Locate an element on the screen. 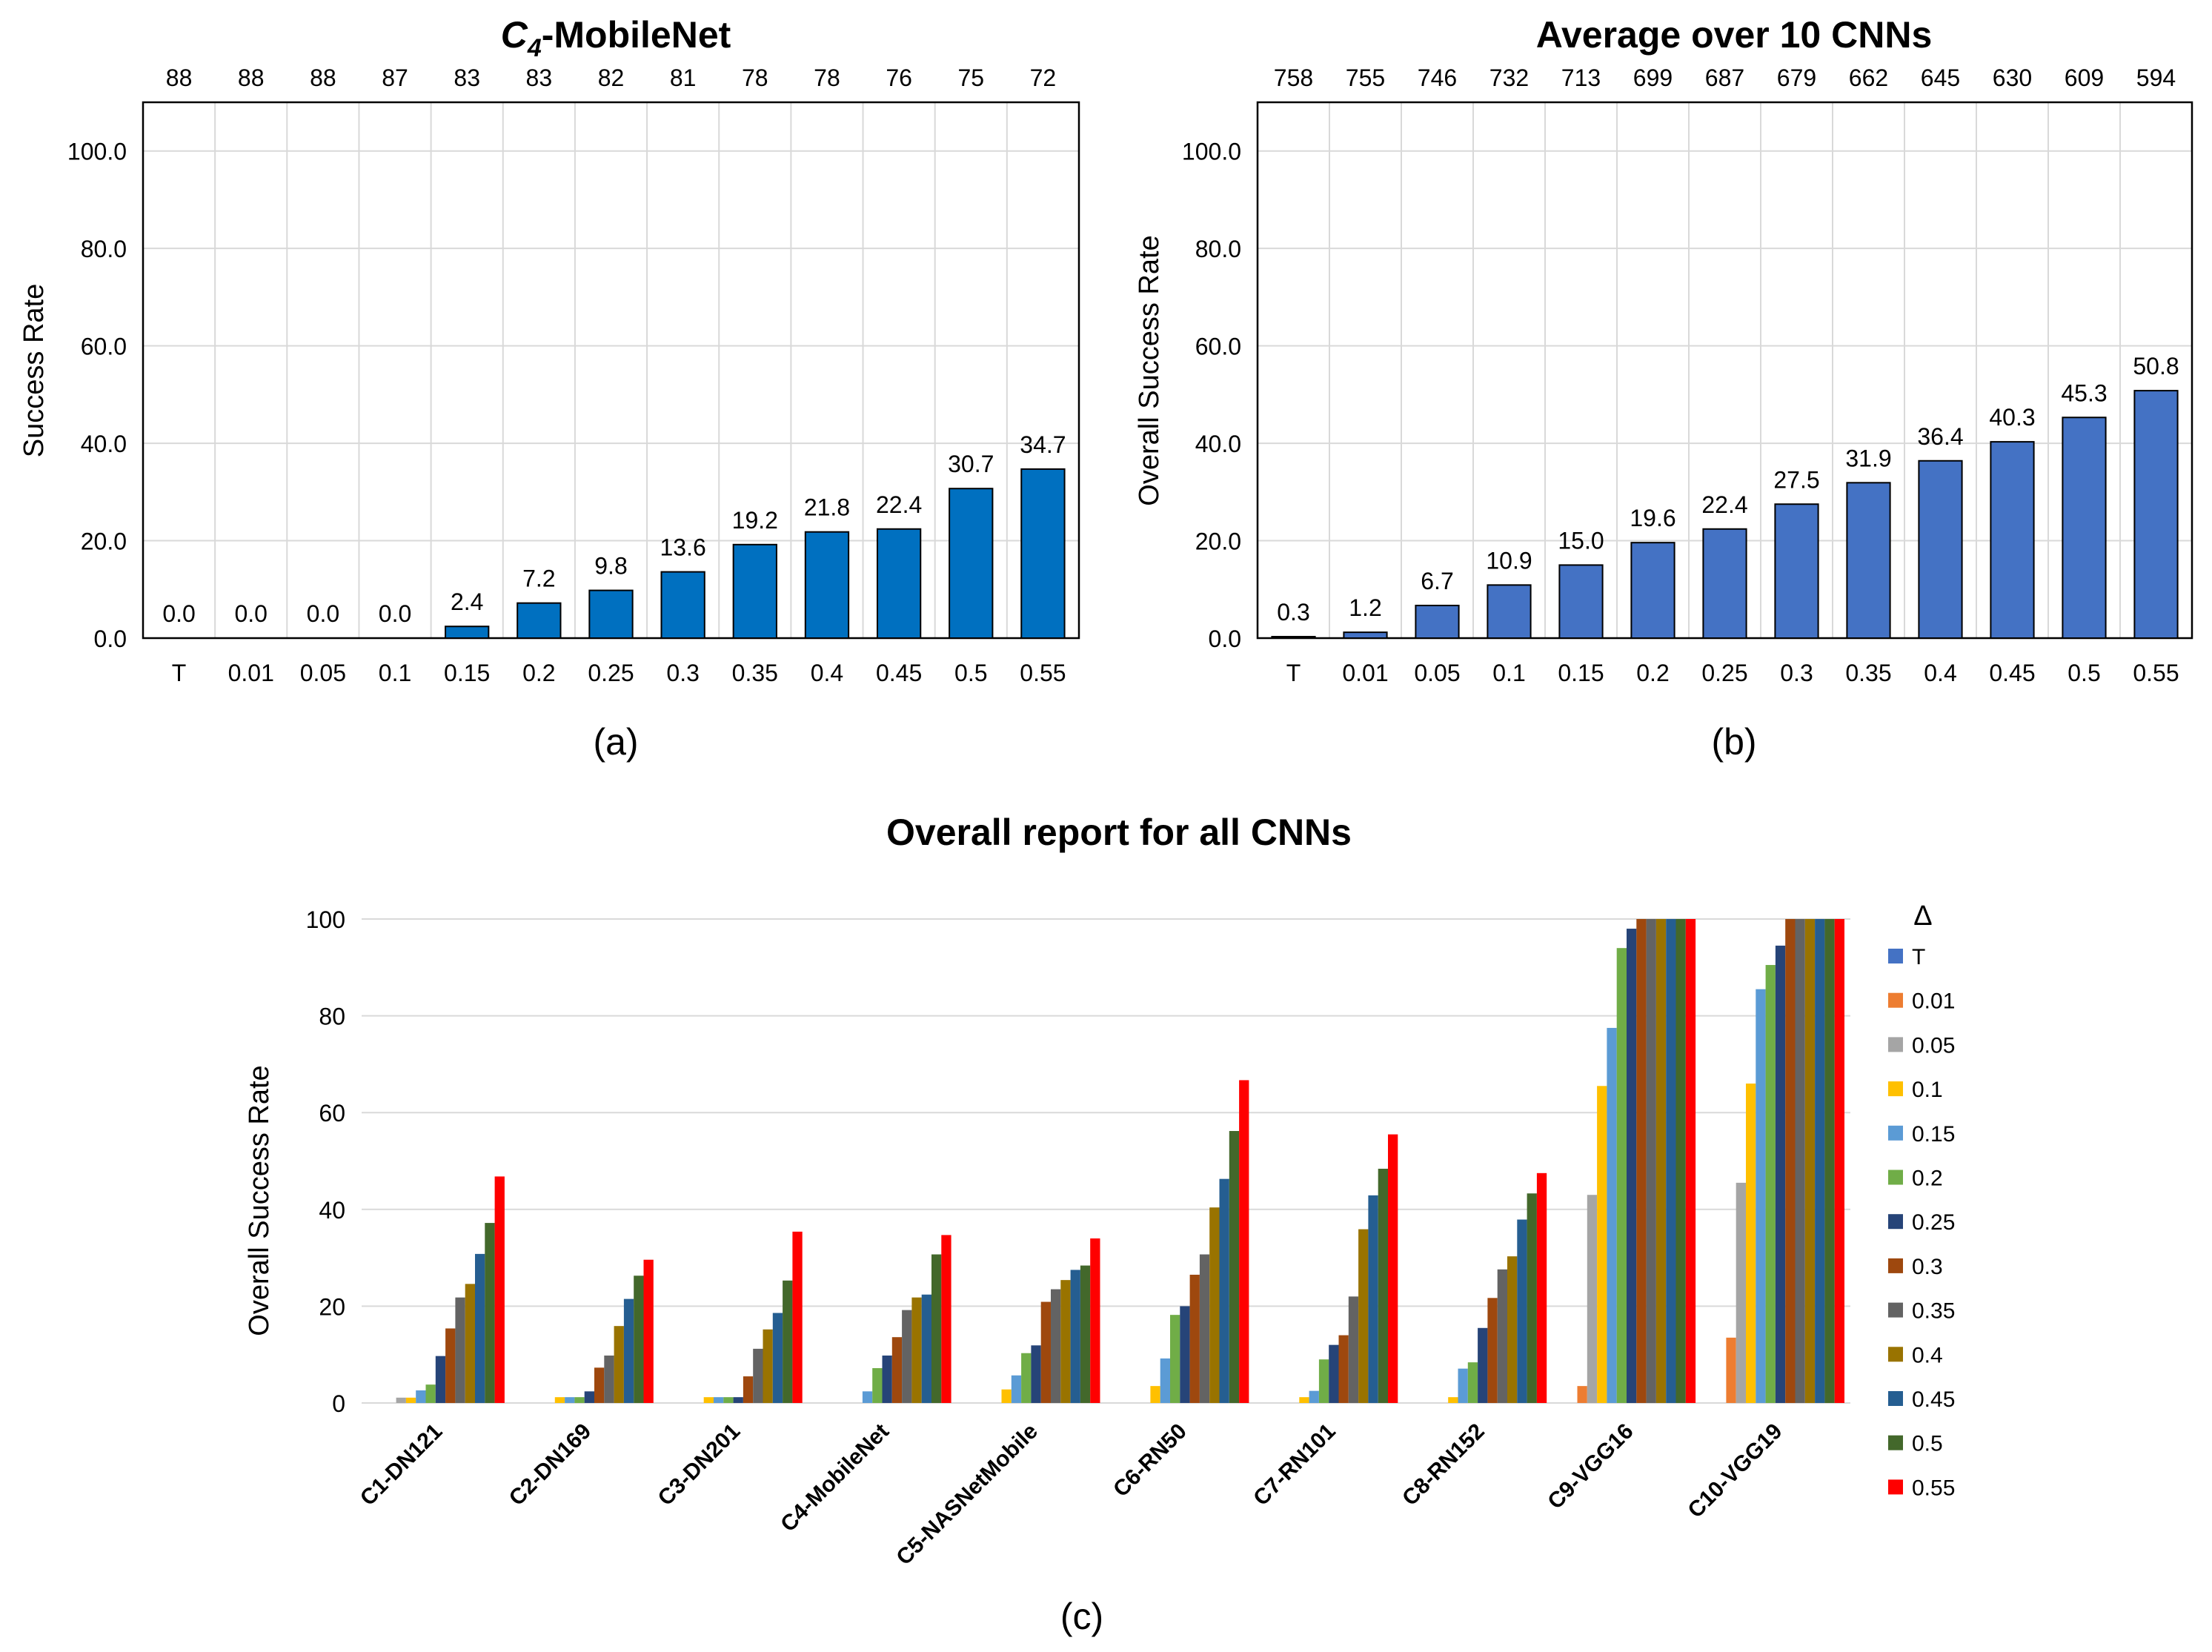 The width and height of the screenshot is (2212, 1652). x-tick-label: 0.3 is located at coordinates (682, 673).